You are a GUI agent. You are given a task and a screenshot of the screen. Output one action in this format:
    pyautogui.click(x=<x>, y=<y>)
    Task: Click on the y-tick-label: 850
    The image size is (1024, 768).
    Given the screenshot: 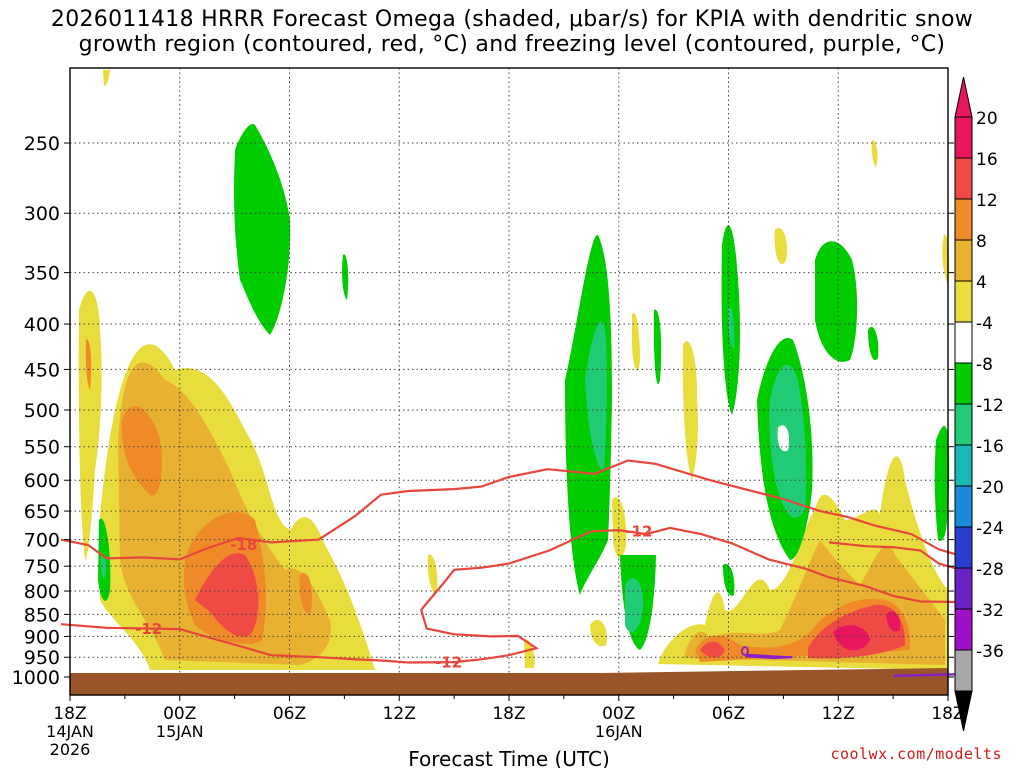 What is the action you would take?
    pyautogui.click(x=42, y=615)
    